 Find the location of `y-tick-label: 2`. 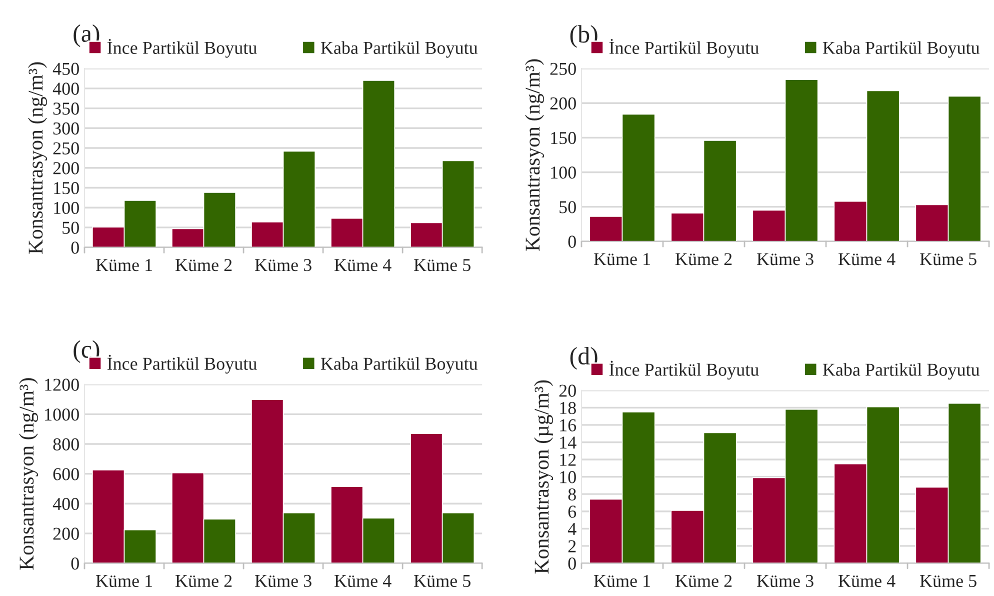

y-tick-label: 2 is located at coordinates (572, 546).